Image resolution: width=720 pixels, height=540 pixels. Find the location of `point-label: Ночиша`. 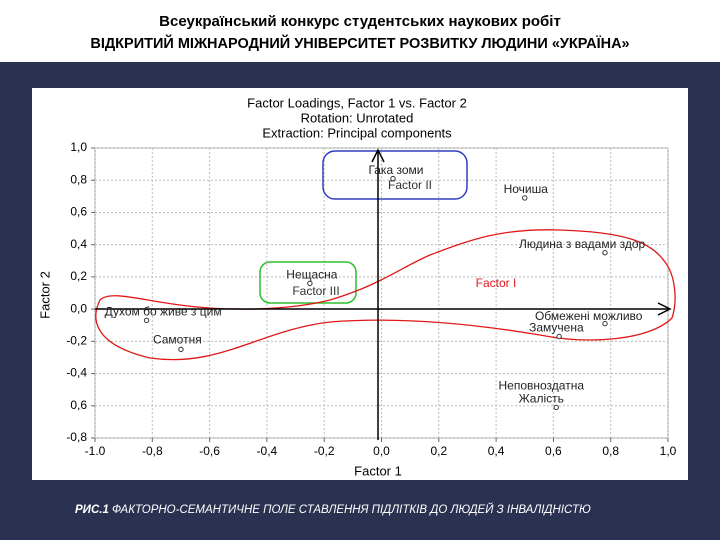

point-label: Ночиша is located at coordinates (526, 189).